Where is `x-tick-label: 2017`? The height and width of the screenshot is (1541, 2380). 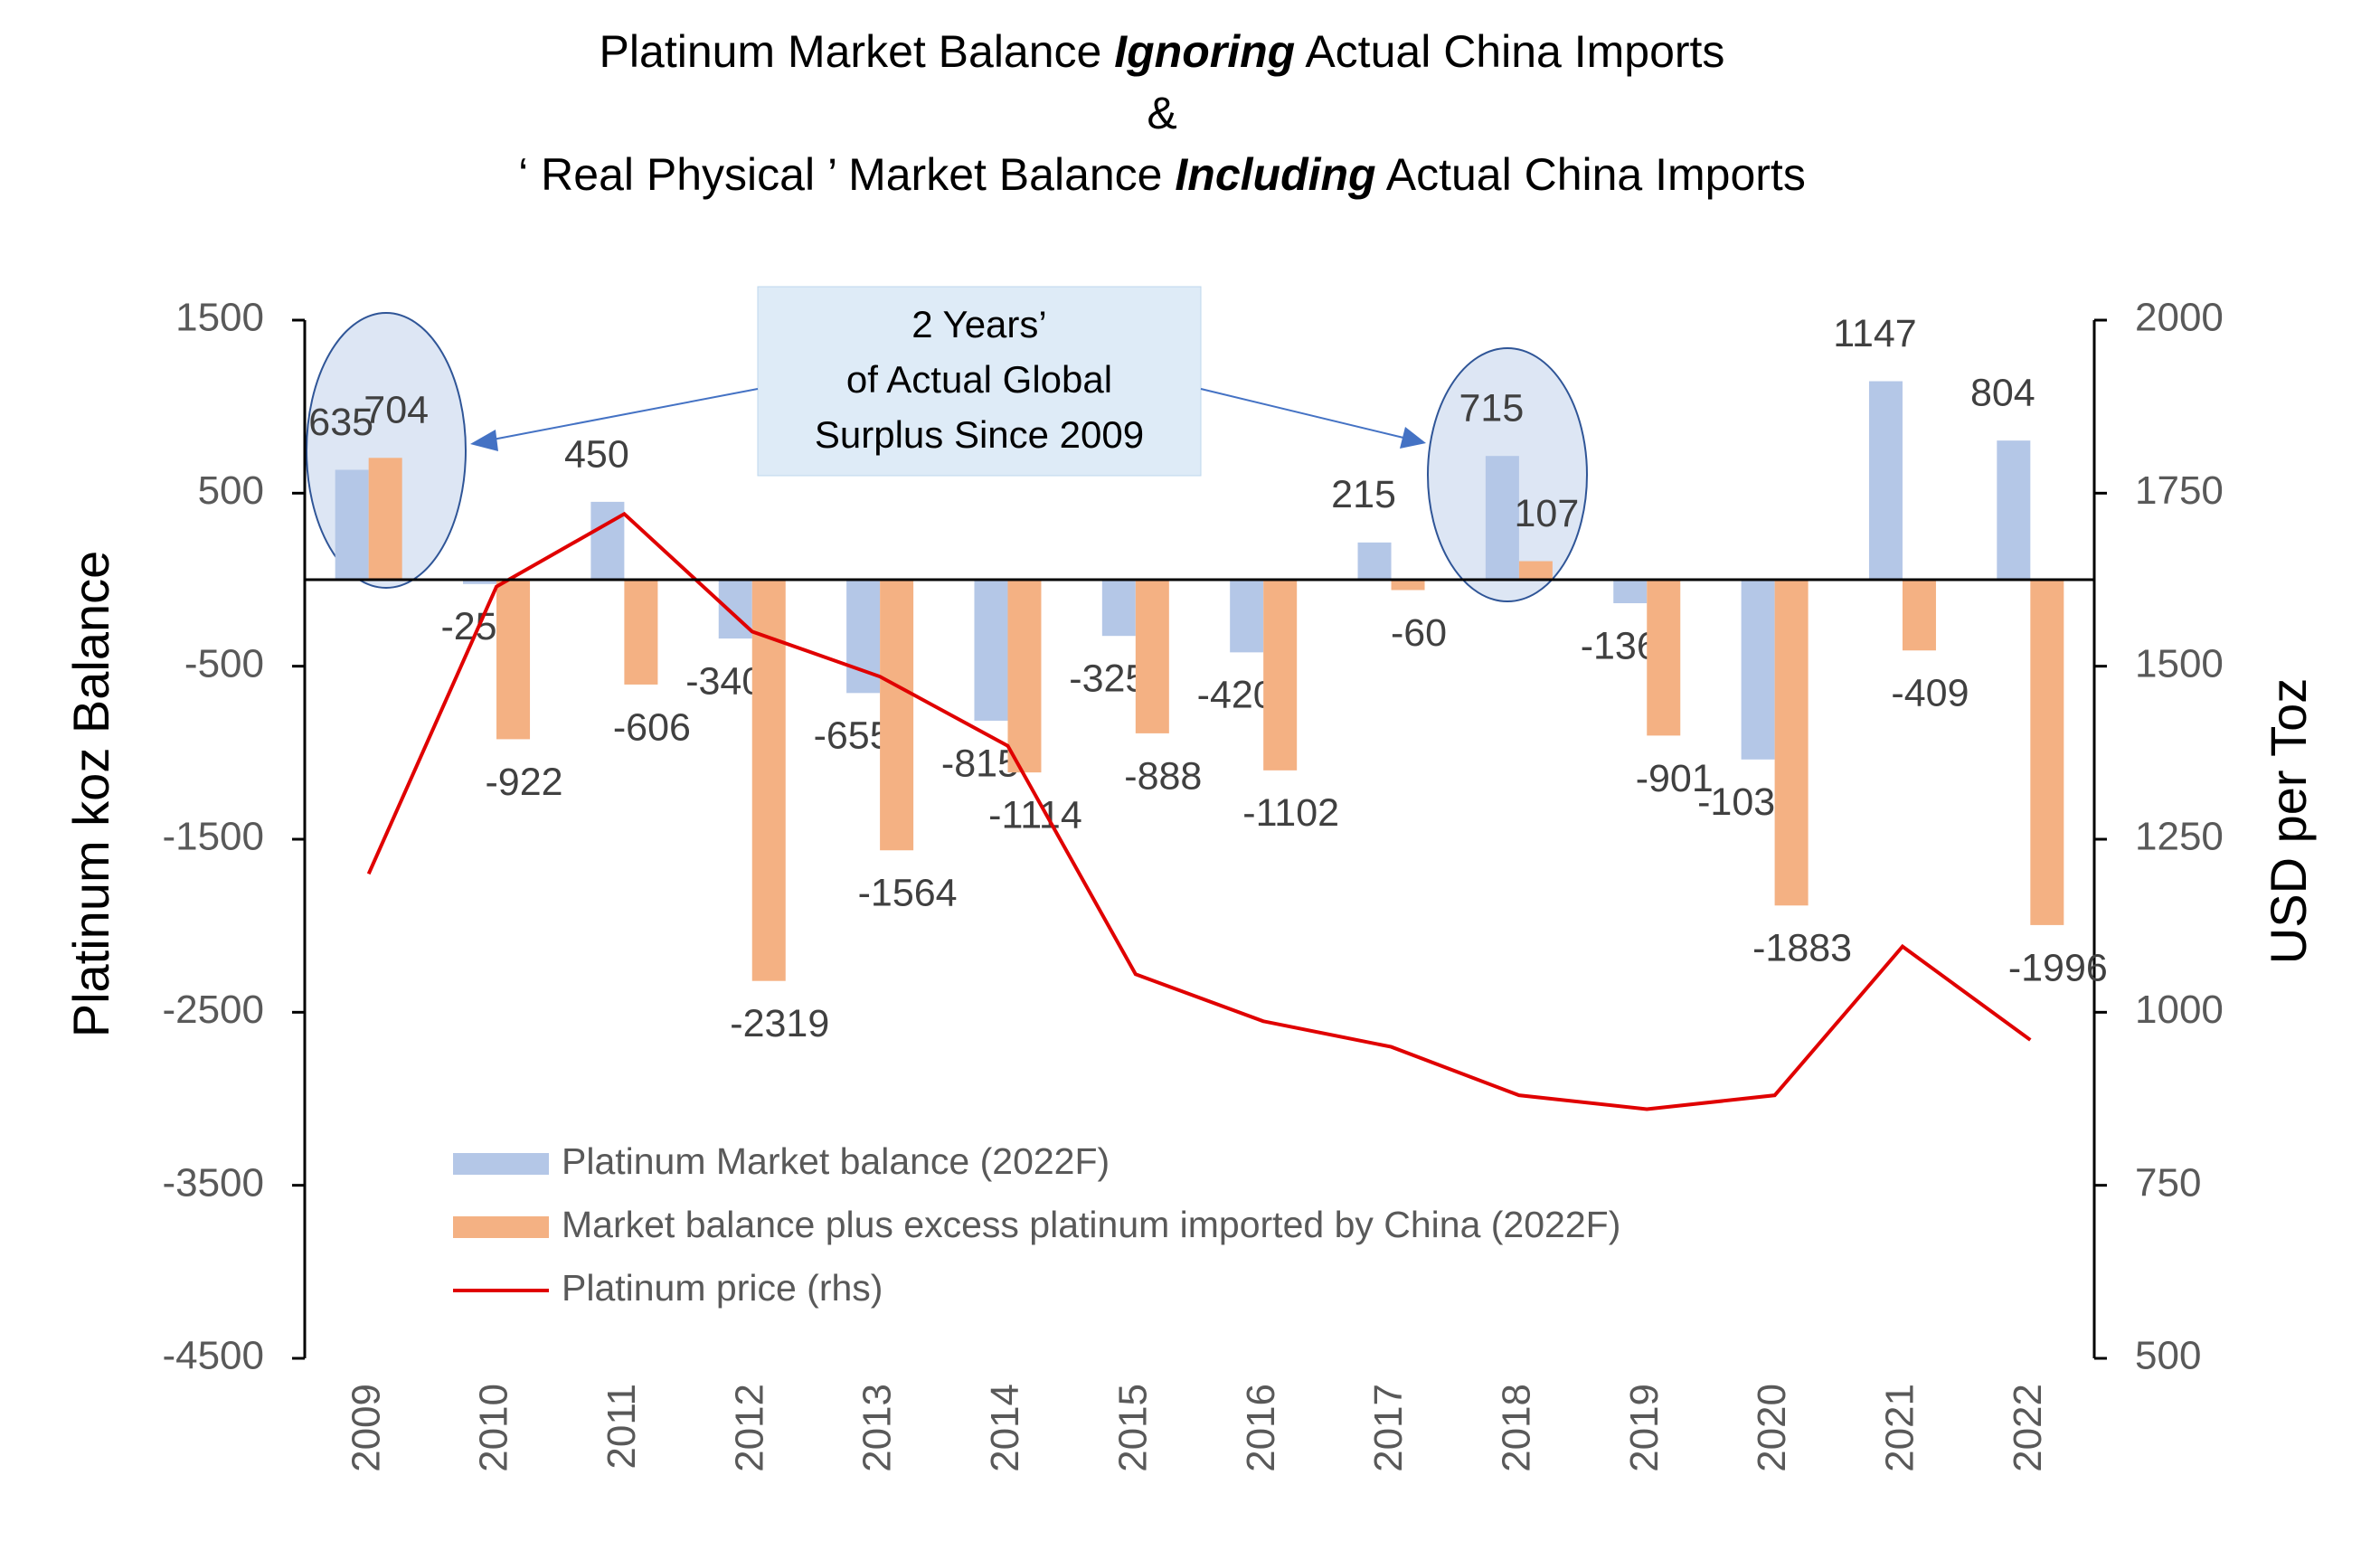
x-tick-label: 2017 is located at coordinates (1388, 1428).